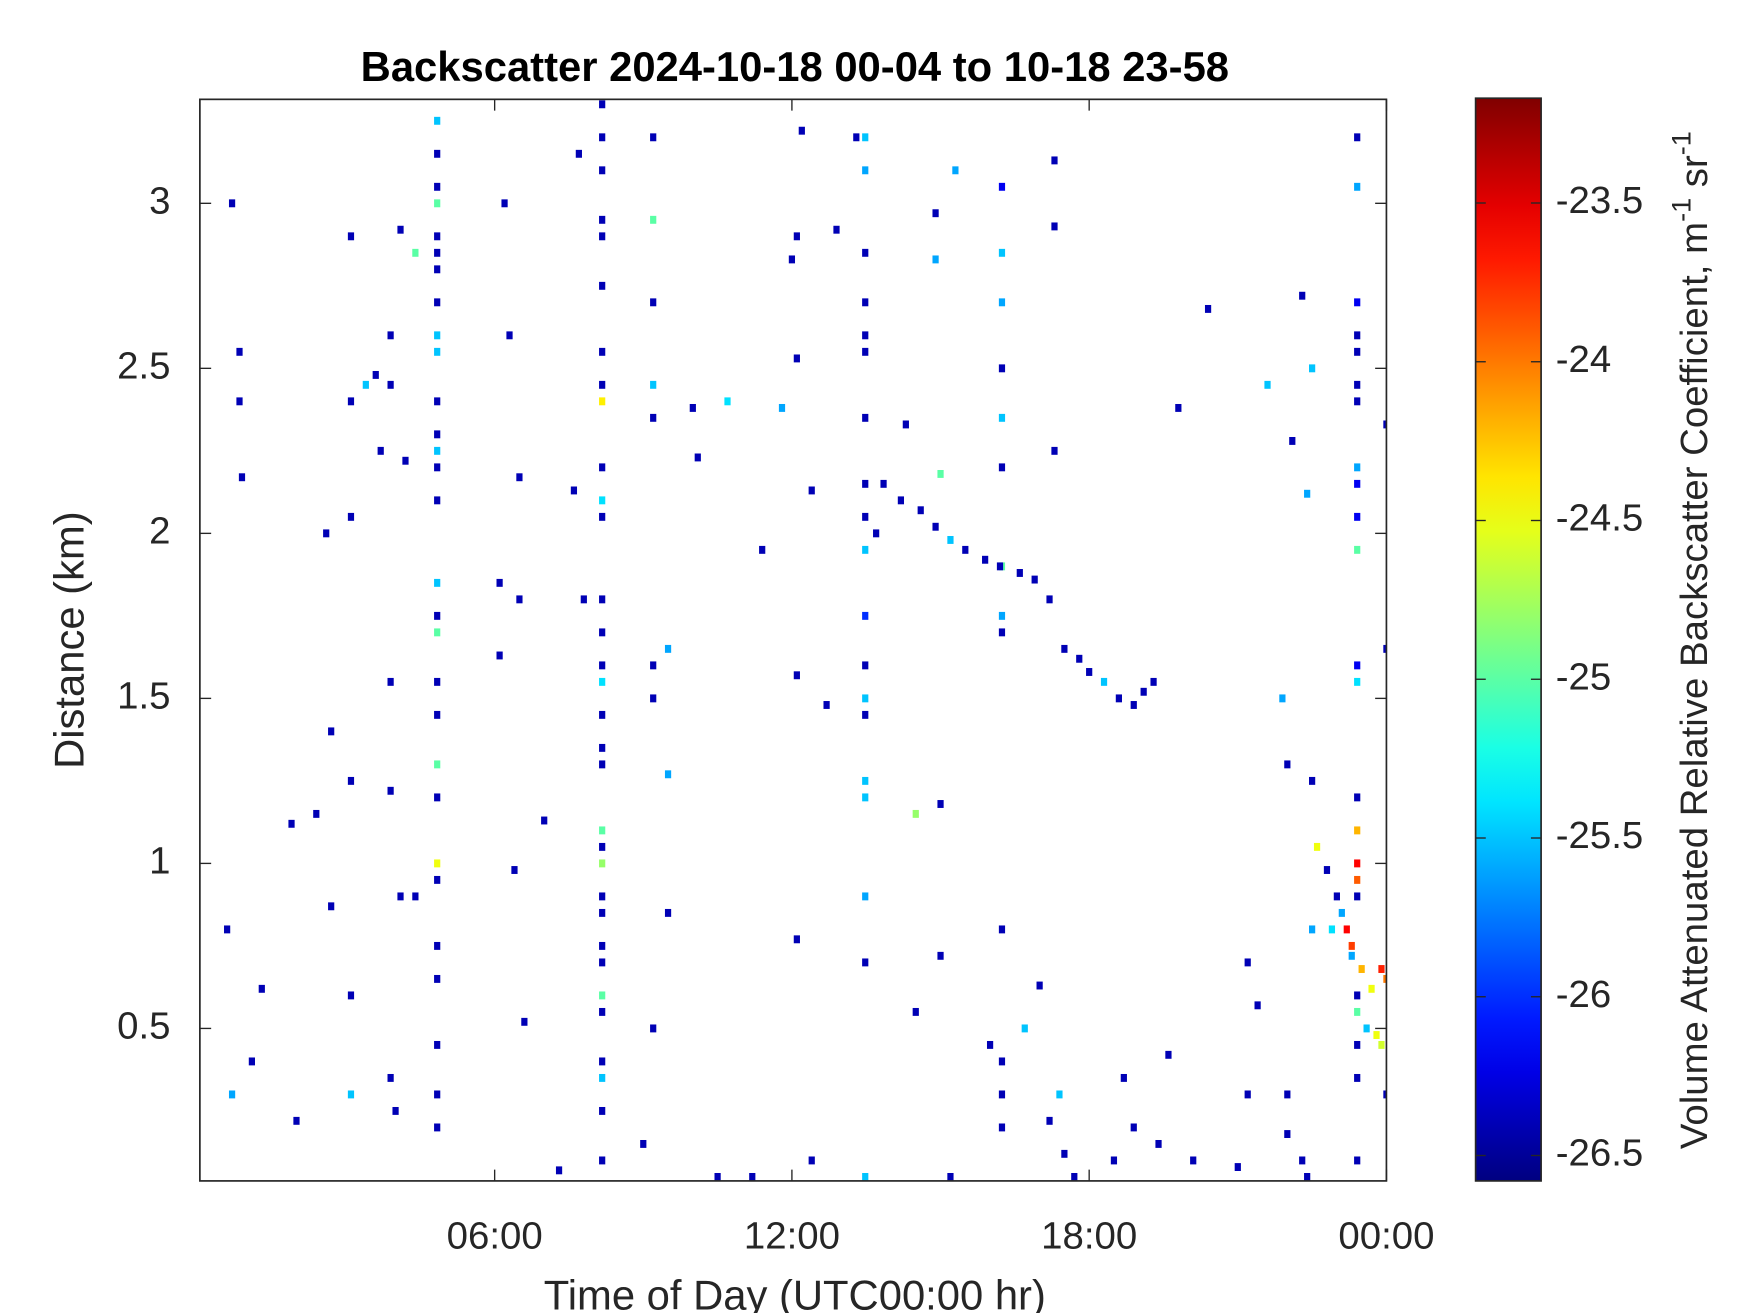 Image resolution: width=1750 pixels, height=1313 pixels. Describe the element at coordinates (1508, 639) in the screenshot. I see `colorbar` at that location.